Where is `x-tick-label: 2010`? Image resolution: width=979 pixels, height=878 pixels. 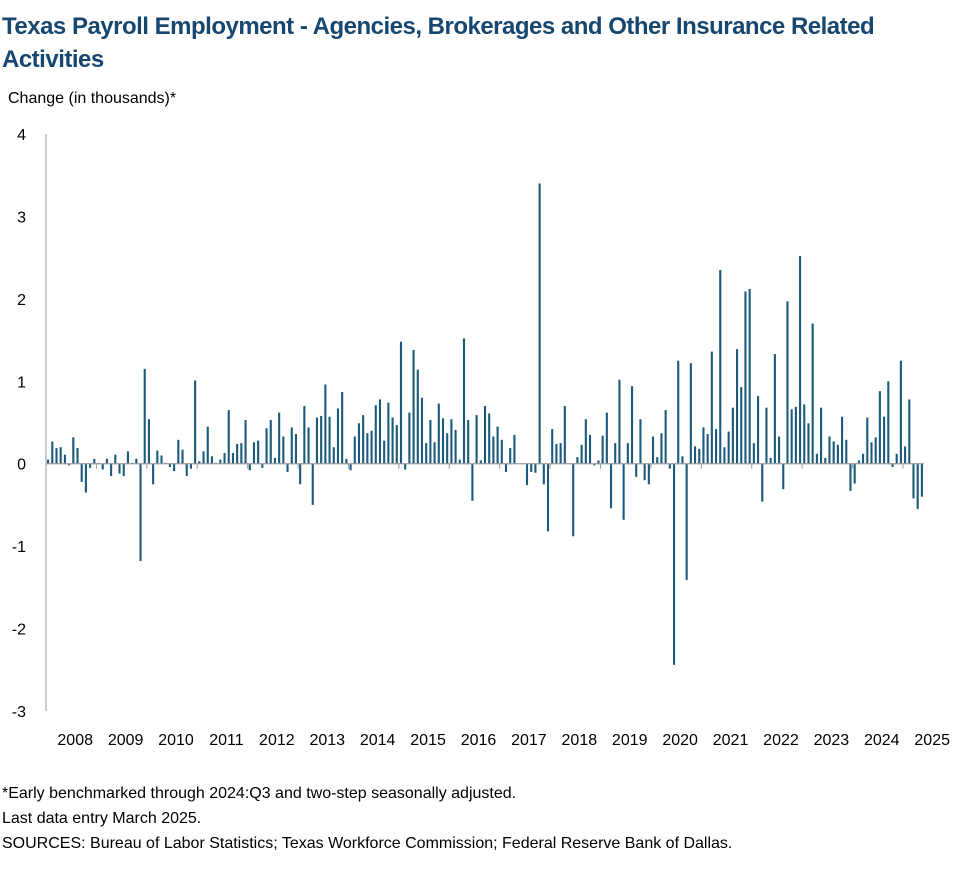
x-tick-label: 2010 is located at coordinates (176, 740).